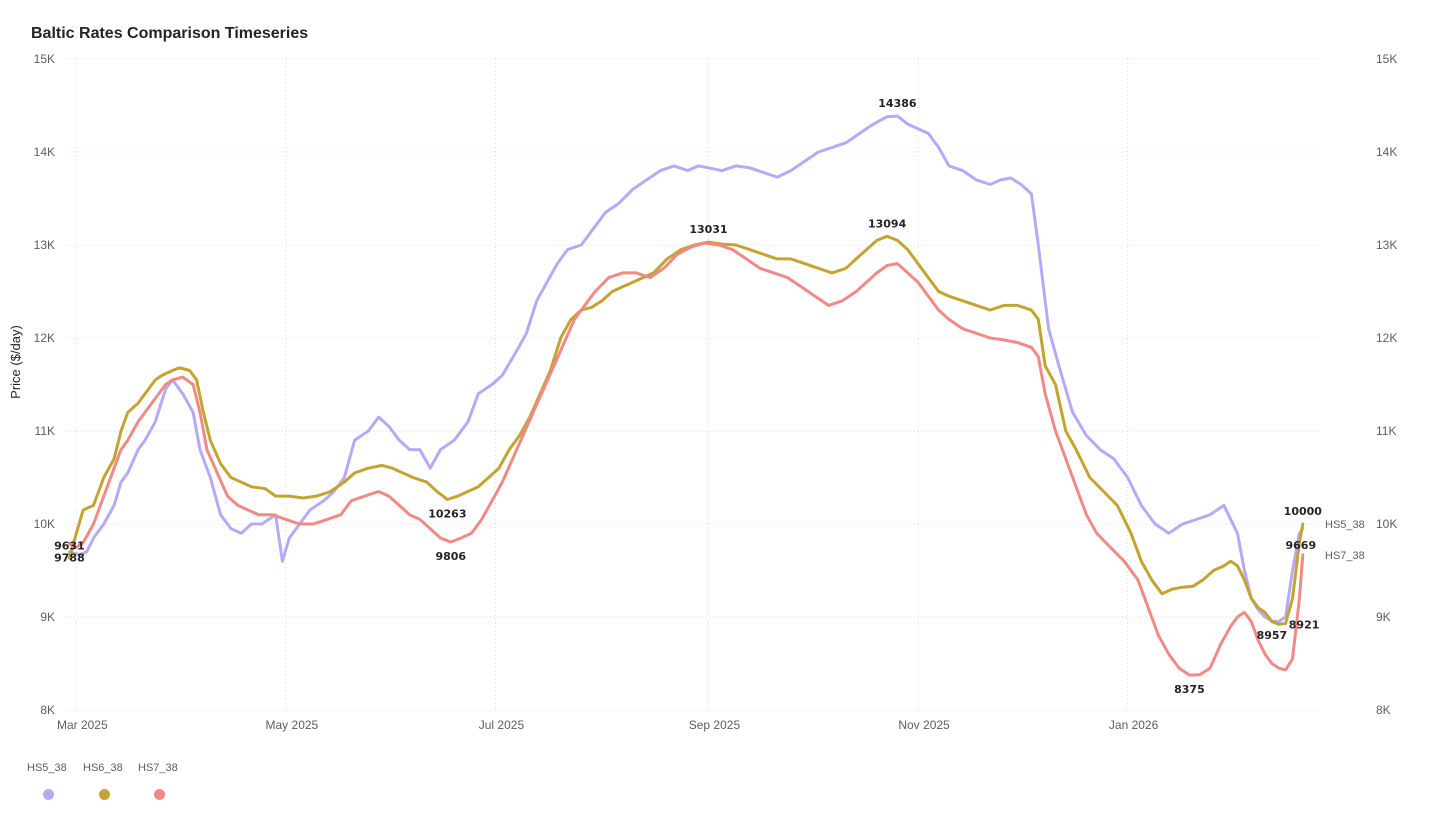 The width and height of the screenshot is (1434, 822). Describe the element at coordinates (1189, 689) in the screenshot. I see `data-label: 8375` at that location.